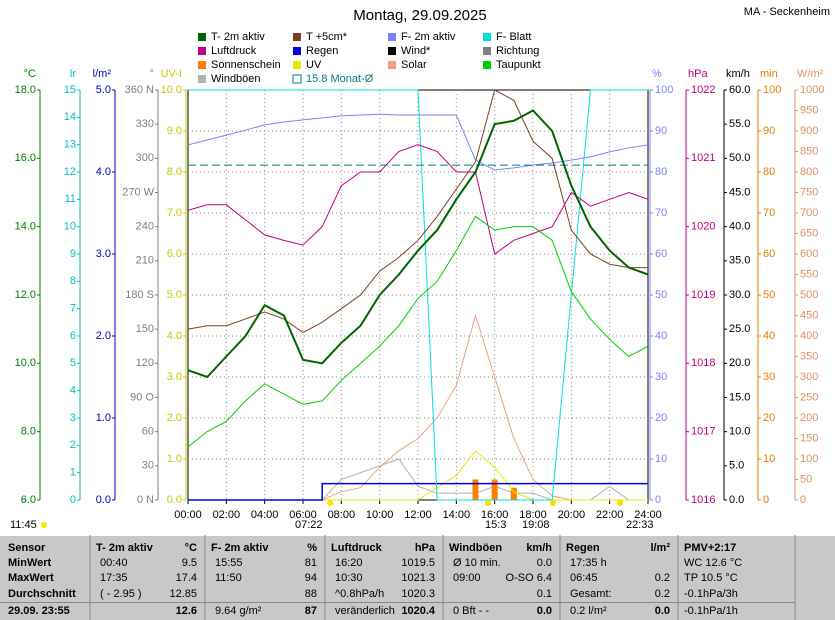 This screenshot has width=835, height=620. What do you see at coordinates (417, 577) in the screenshot?
I see `table-background` at bounding box center [417, 577].